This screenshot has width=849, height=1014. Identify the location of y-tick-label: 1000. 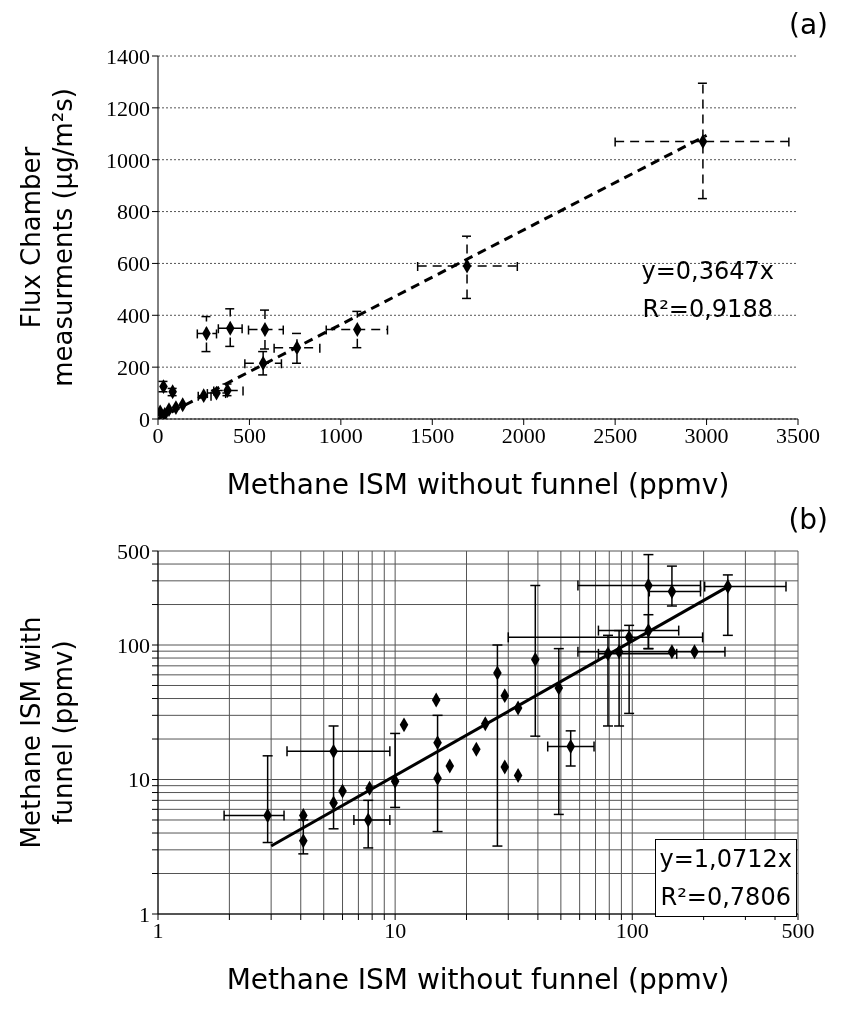
(128, 160).